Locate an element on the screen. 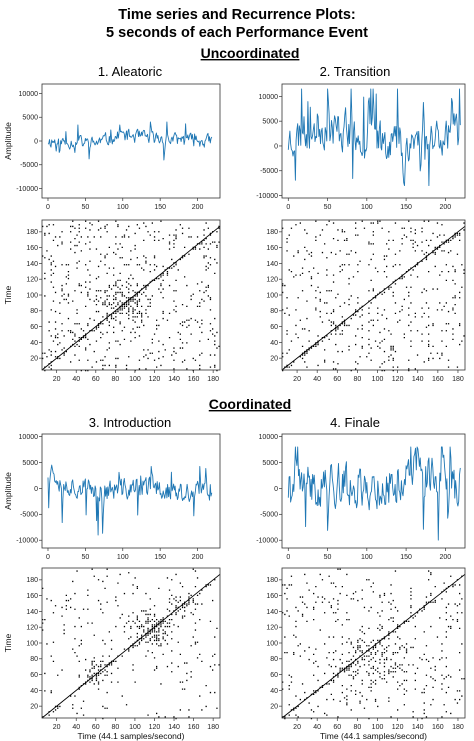 This screenshot has height=741, width=474. recurrence-dots-rp2 is located at coordinates (373, 296).